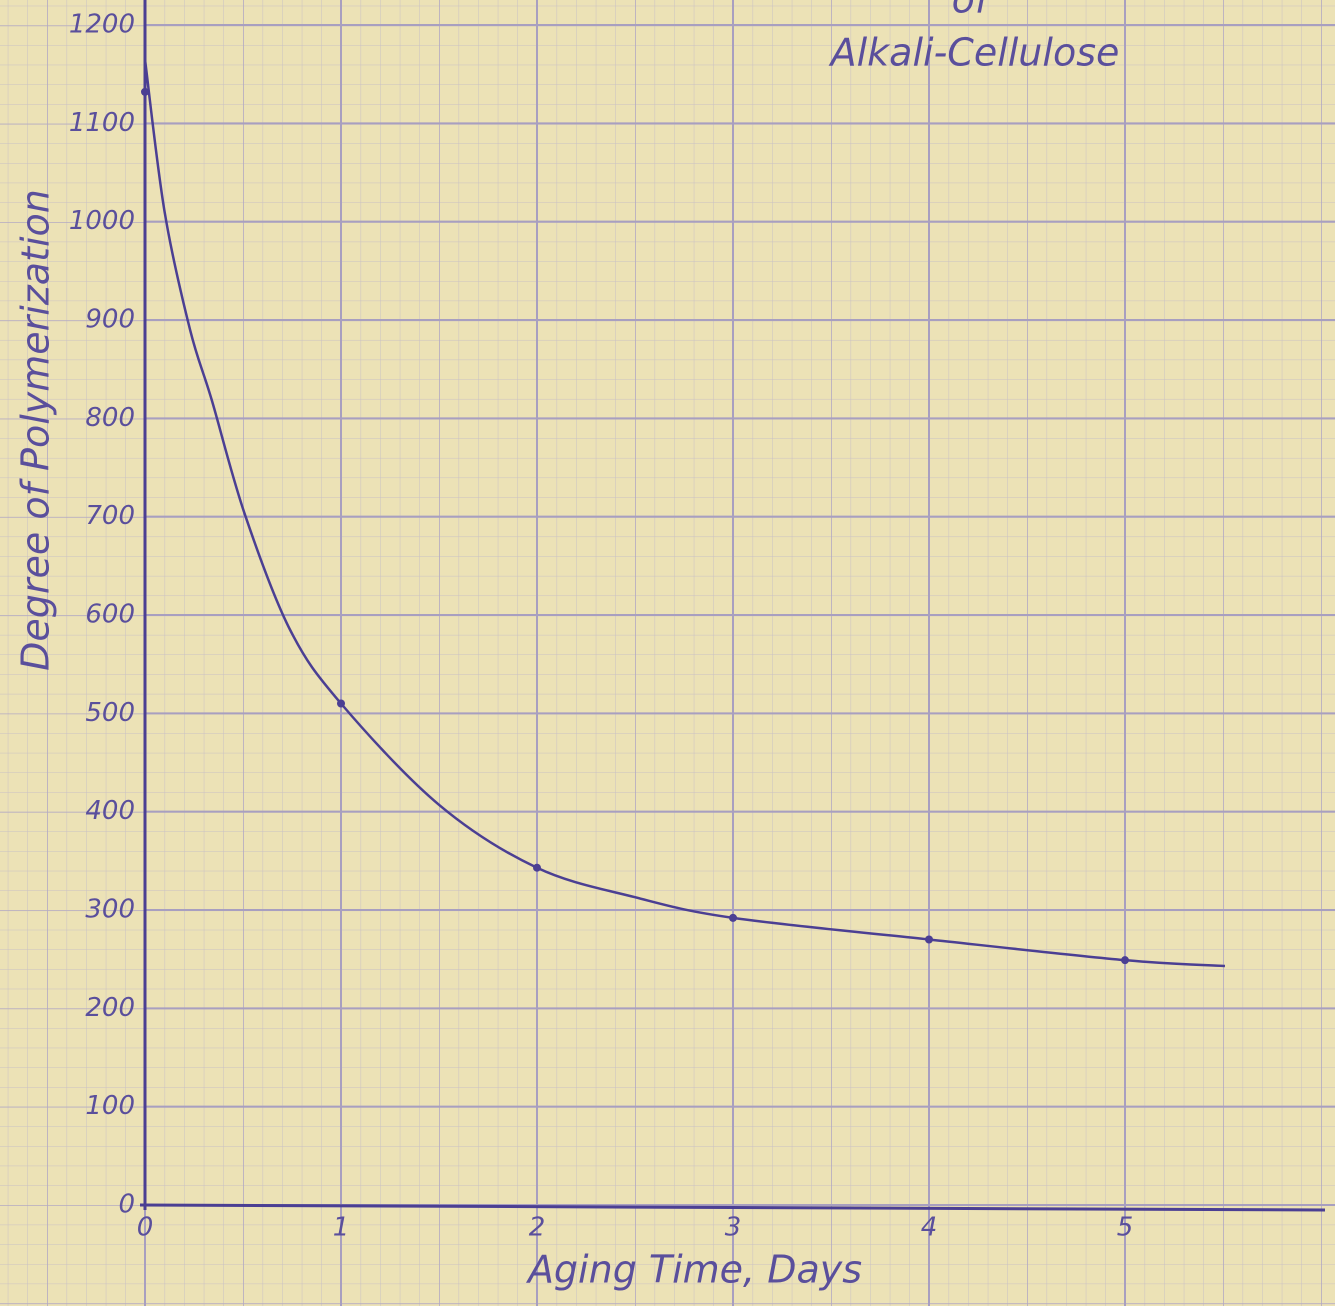 This screenshot has height=1306, width=1335. Describe the element at coordinates (733, 1228) in the screenshot. I see `x-tick-label: 3` at that location.